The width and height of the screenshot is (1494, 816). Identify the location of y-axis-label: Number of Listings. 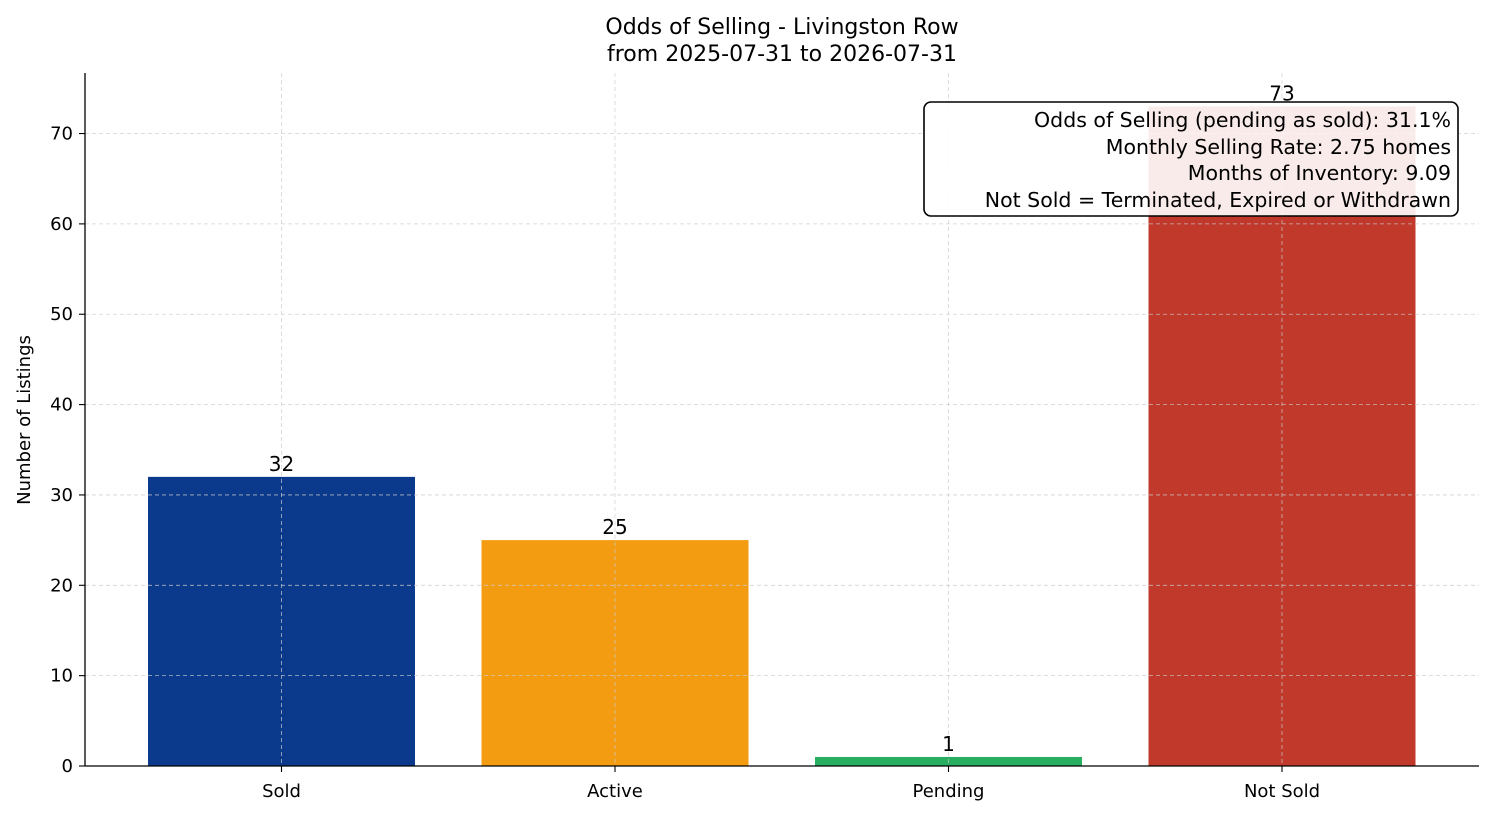
(24, 420).